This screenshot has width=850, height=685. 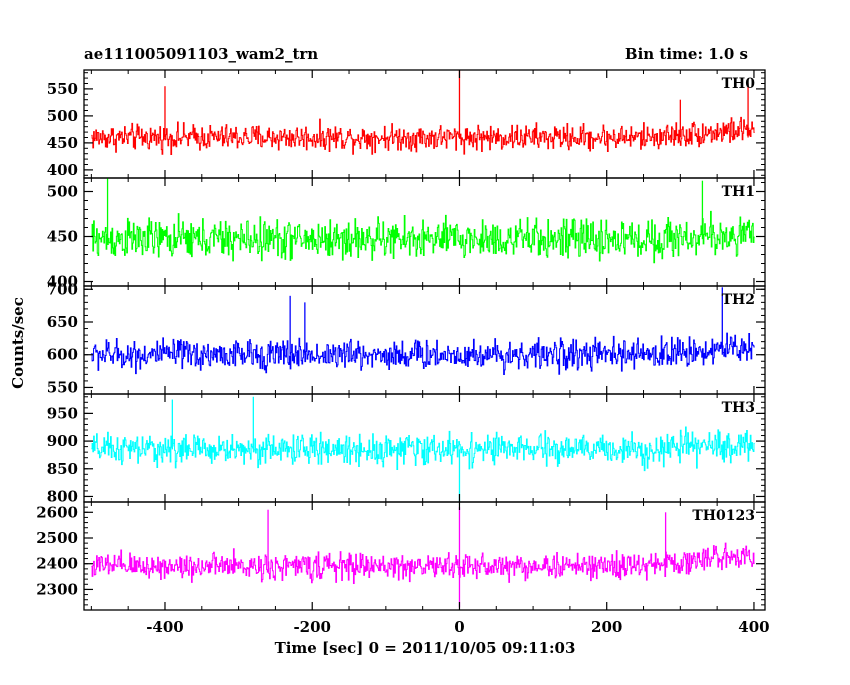 I want to click on series-th2, so click(x=423, y=353).